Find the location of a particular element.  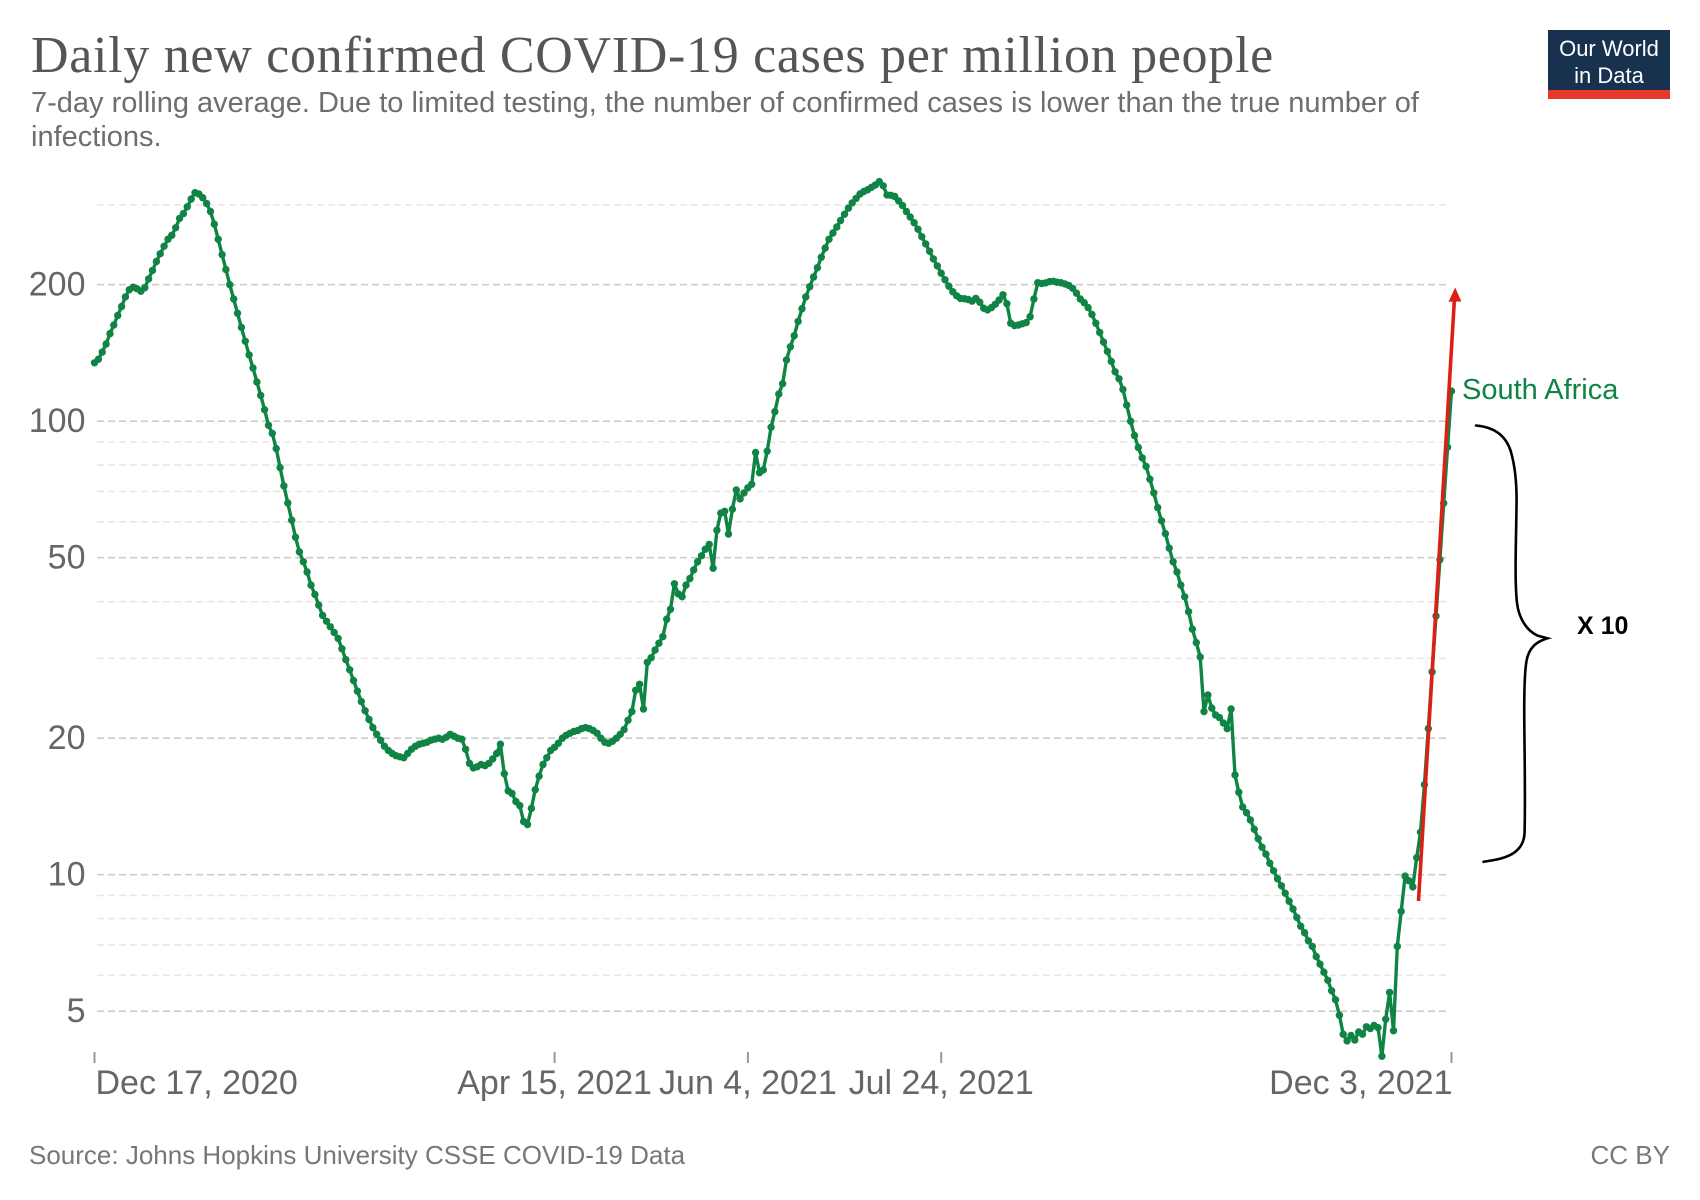

svg-text: Dec 17, 2020 is located at coordinates (197, 1083).